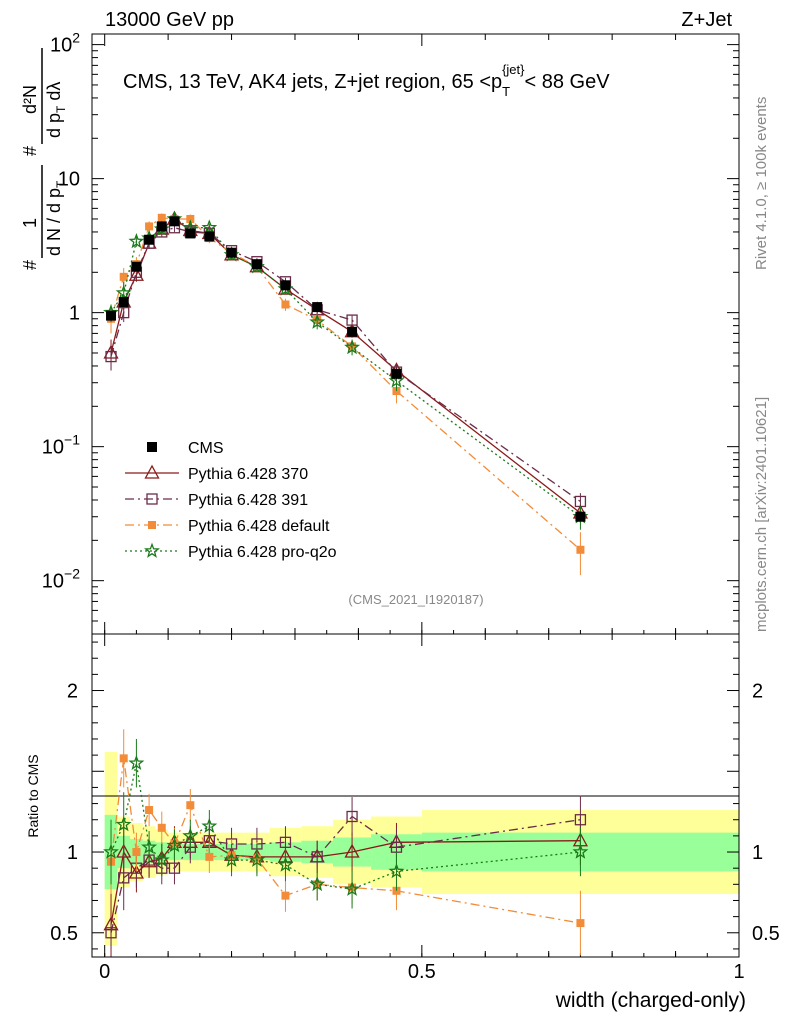  Describe the element at coordinates (30, 151) in the screenshot. I see `y-label-hash-2: #` at that location.